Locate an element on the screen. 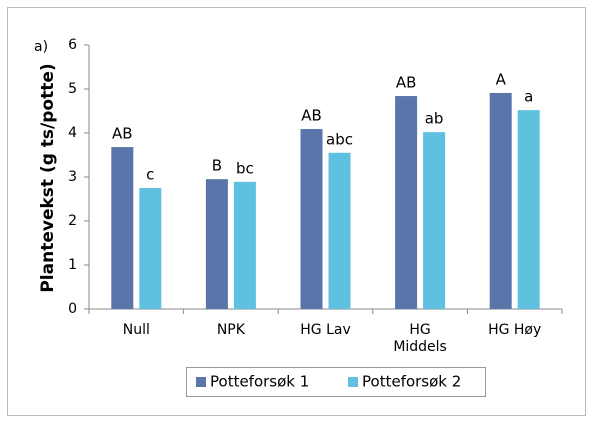  bar-label: a is located at coordinates (528, 97).